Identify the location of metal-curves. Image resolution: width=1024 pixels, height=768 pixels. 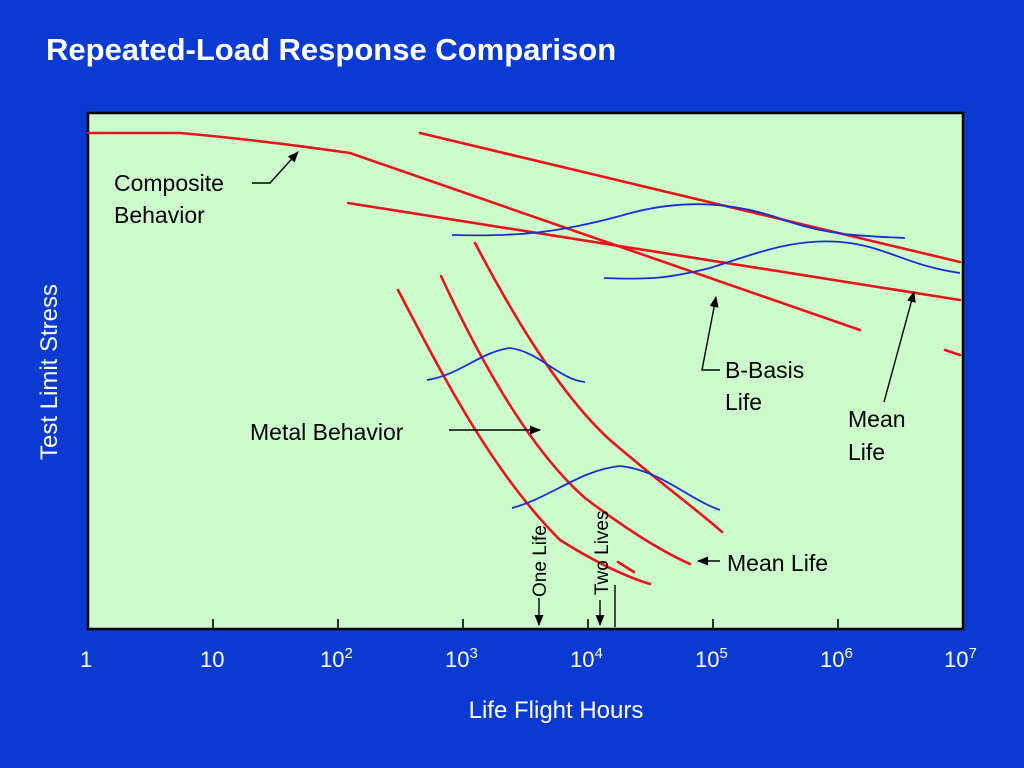
(560, 413).